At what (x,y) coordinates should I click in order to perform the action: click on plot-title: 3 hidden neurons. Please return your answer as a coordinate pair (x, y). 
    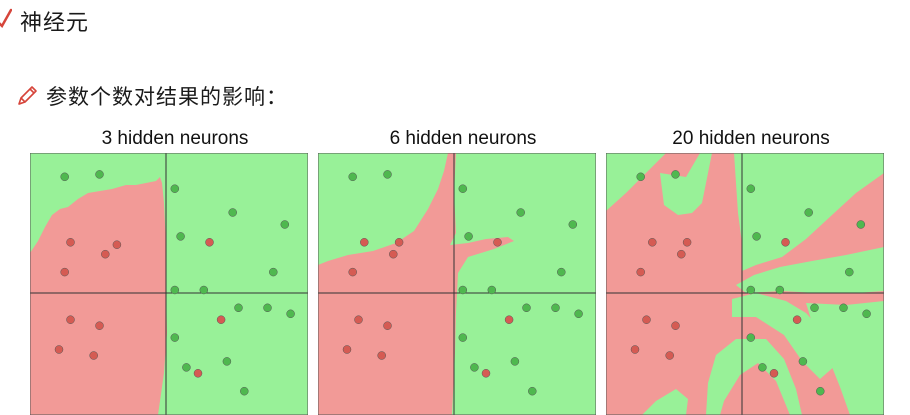
    Looking at the image, I should click on (175, 138).